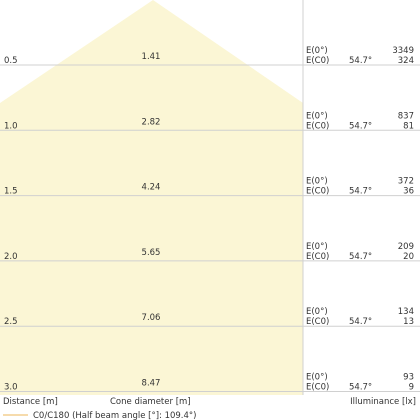 Image resolution: width=420 pixels, height=420 pixels. Describe the element at coordinates (408, 257) in the screenshot. I see `ec0-value: 20` at that location.